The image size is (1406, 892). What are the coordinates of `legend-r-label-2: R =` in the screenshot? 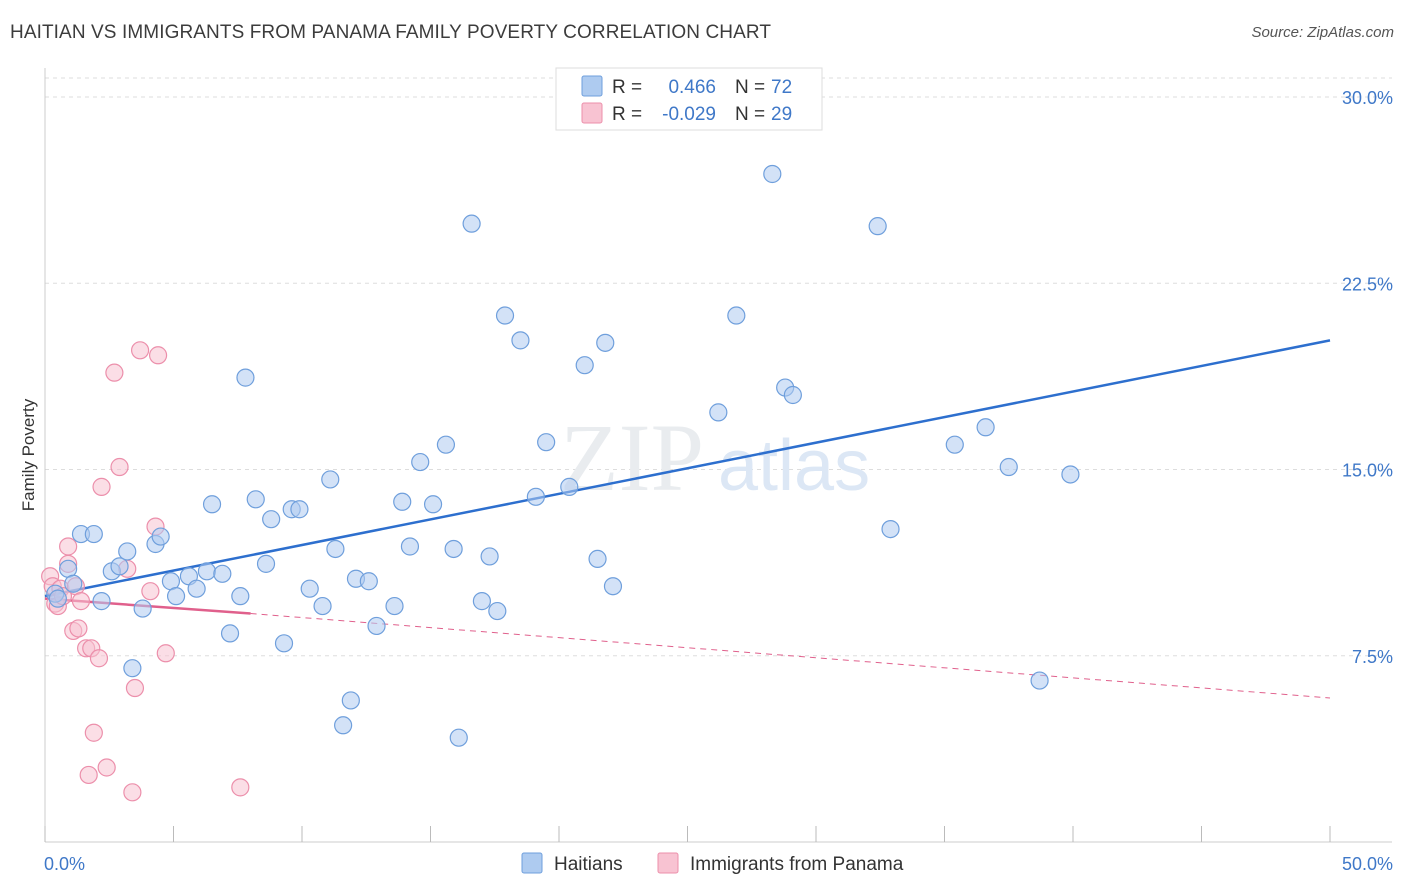 It's located at (627, 114).